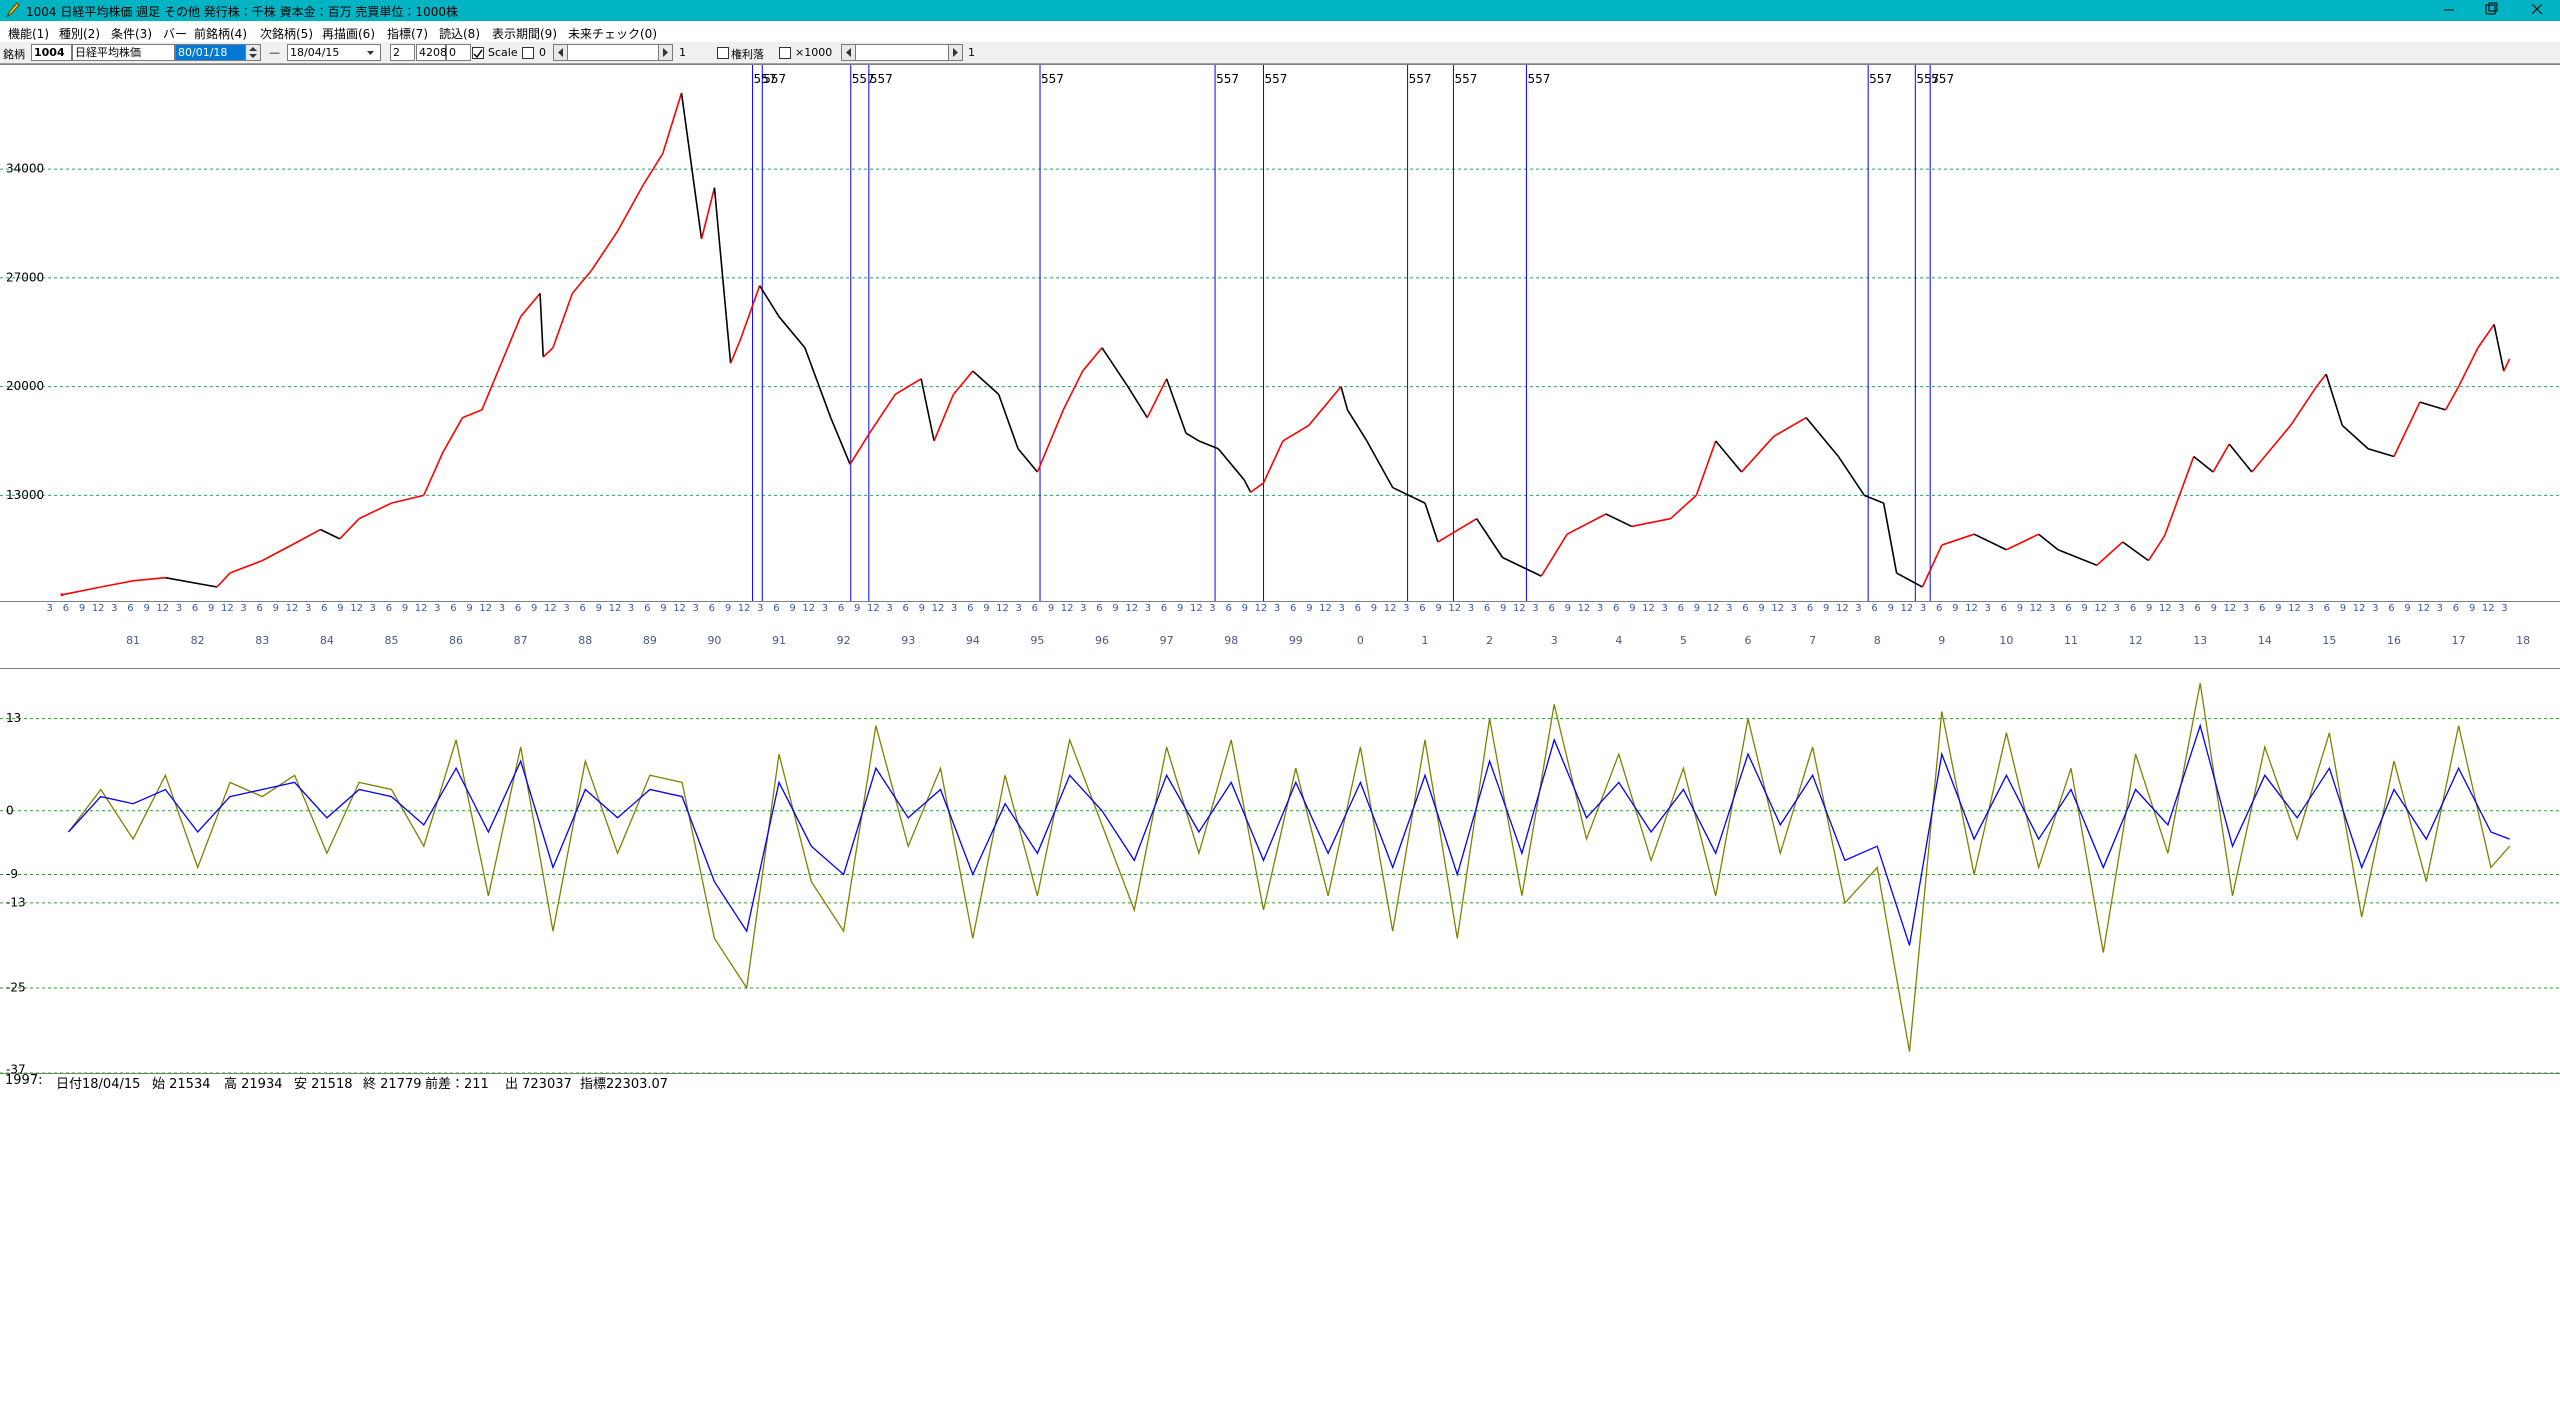 This screenshot has width=2560, height=1410. Describe the element at coordinates (175, 34) in the screenshot. I see `menu-item: バー` at that location.